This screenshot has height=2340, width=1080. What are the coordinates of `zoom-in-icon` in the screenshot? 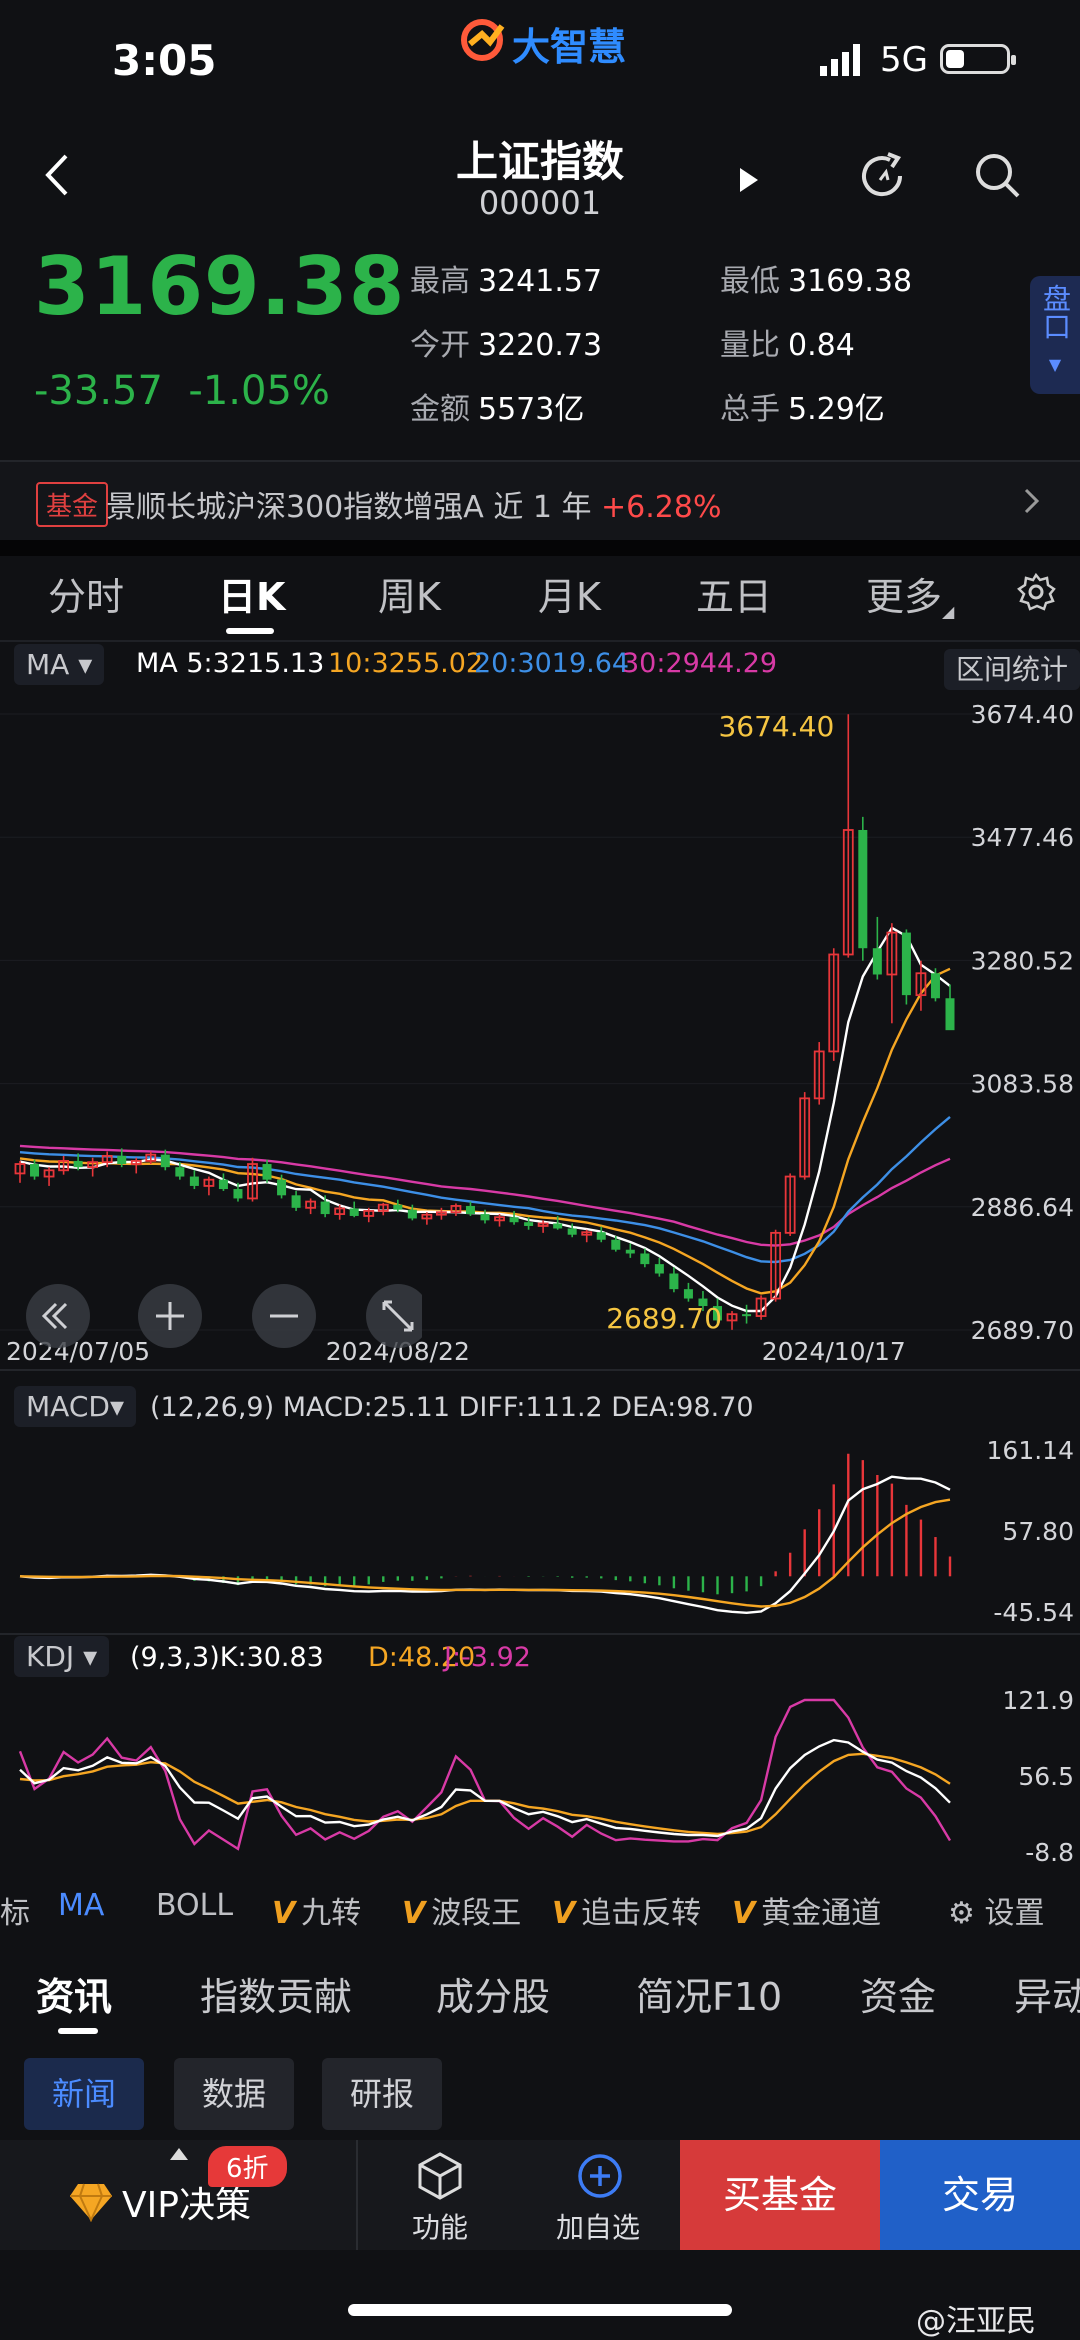 It's located at (170, 1316).